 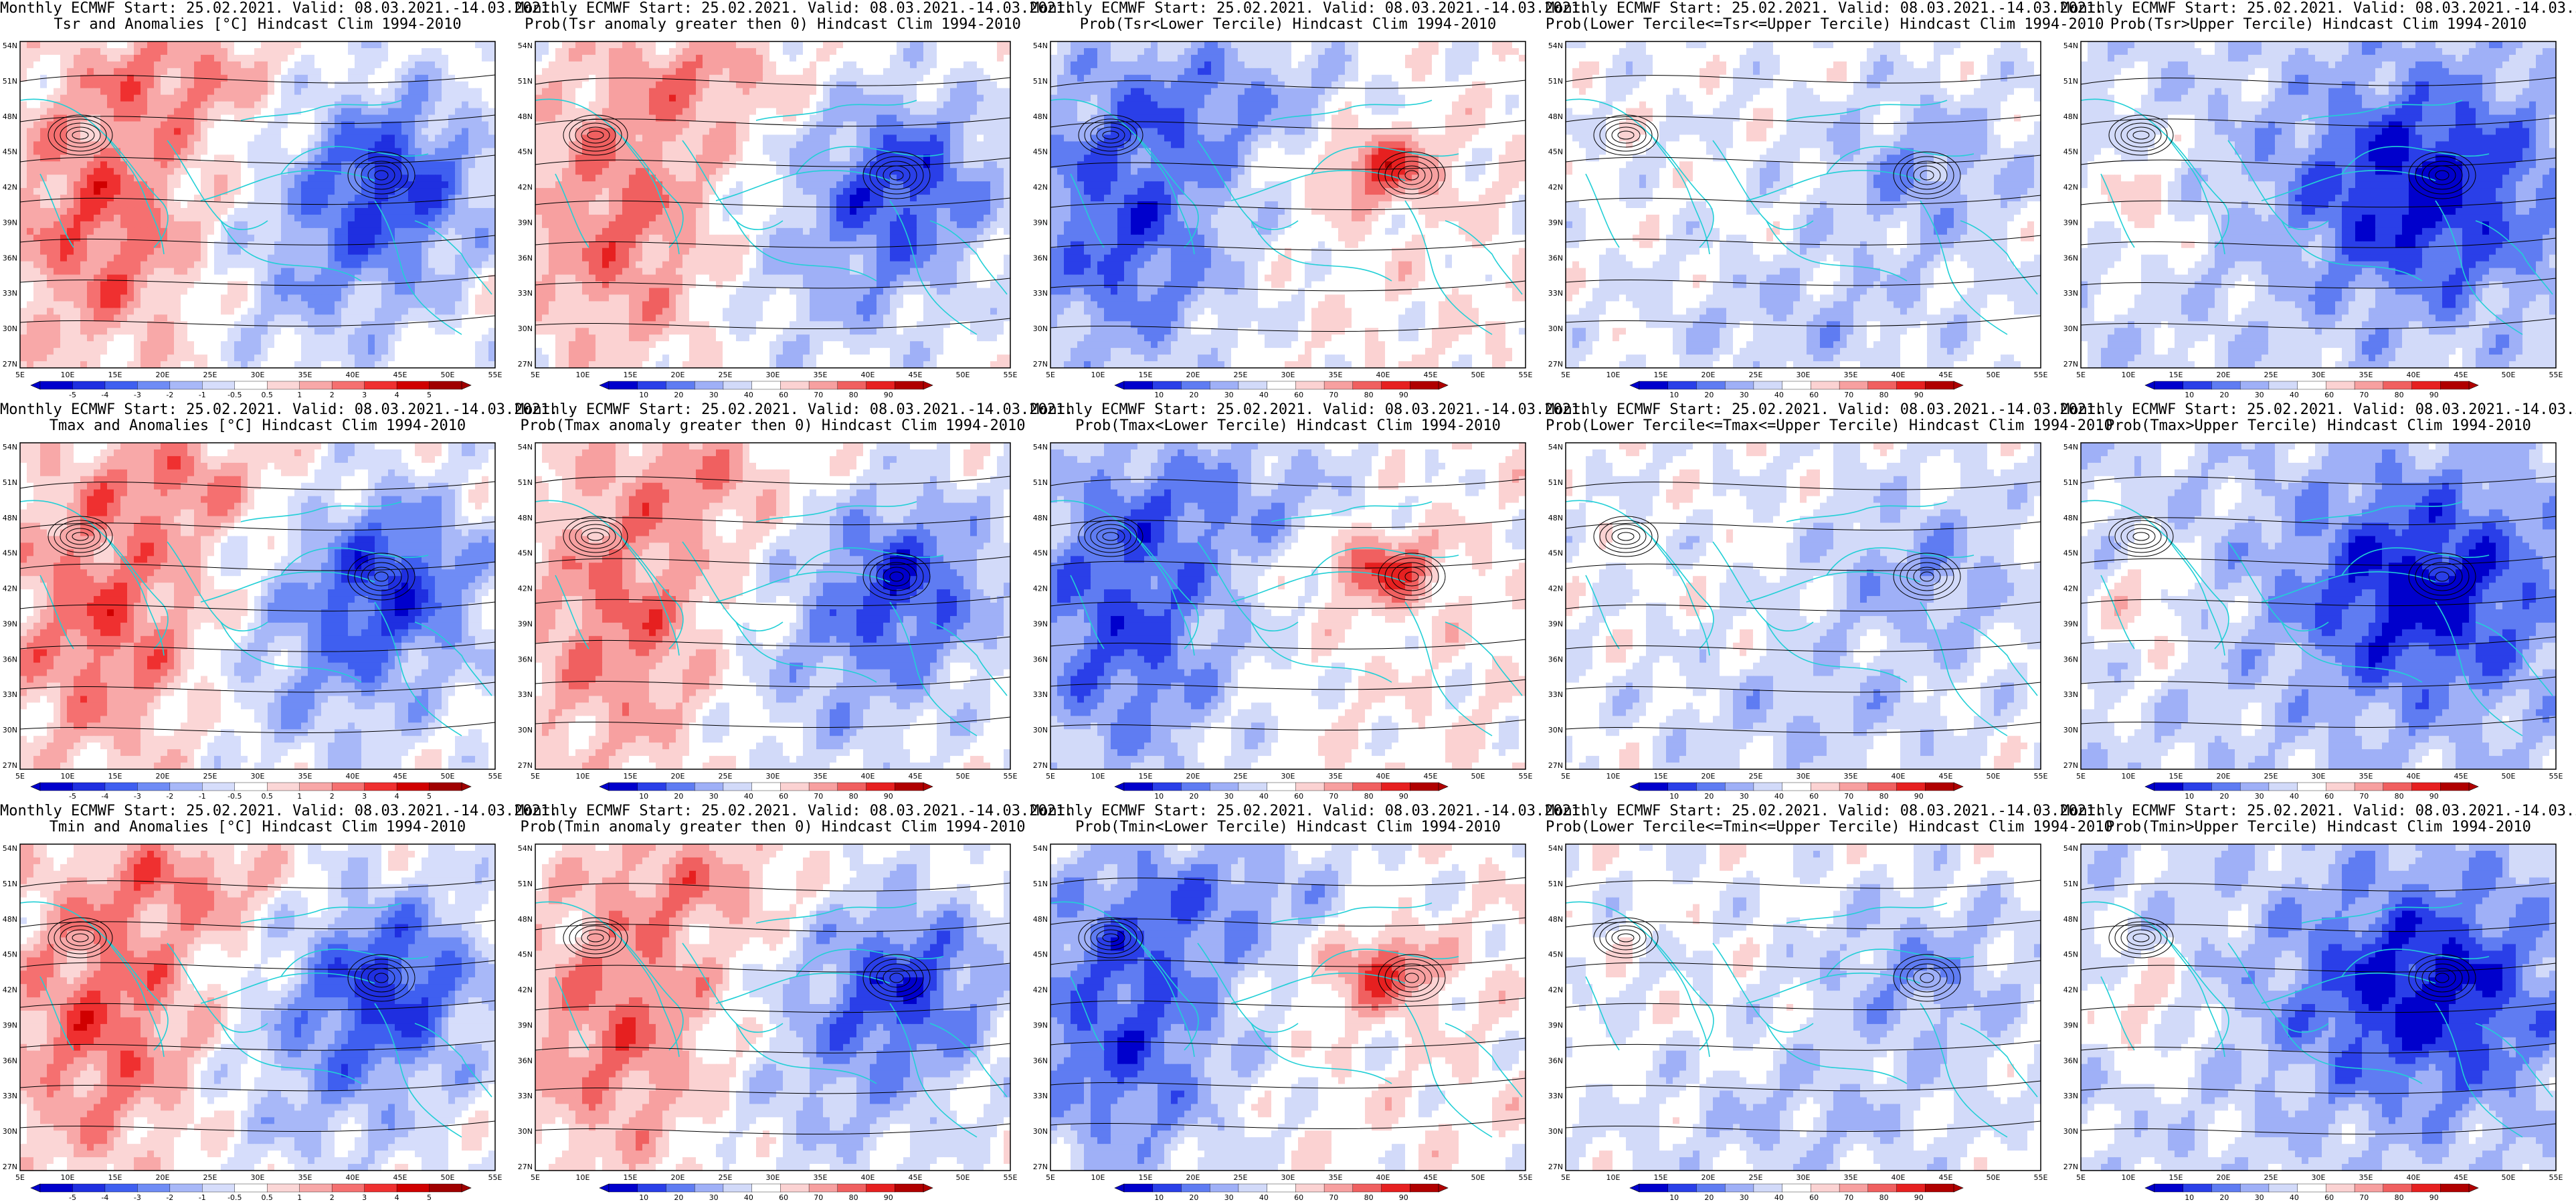 What do you see at coordinates (525, 1025) in the screenshot?
I see `lat-label: 39N` at bounding box center [525, 1025].